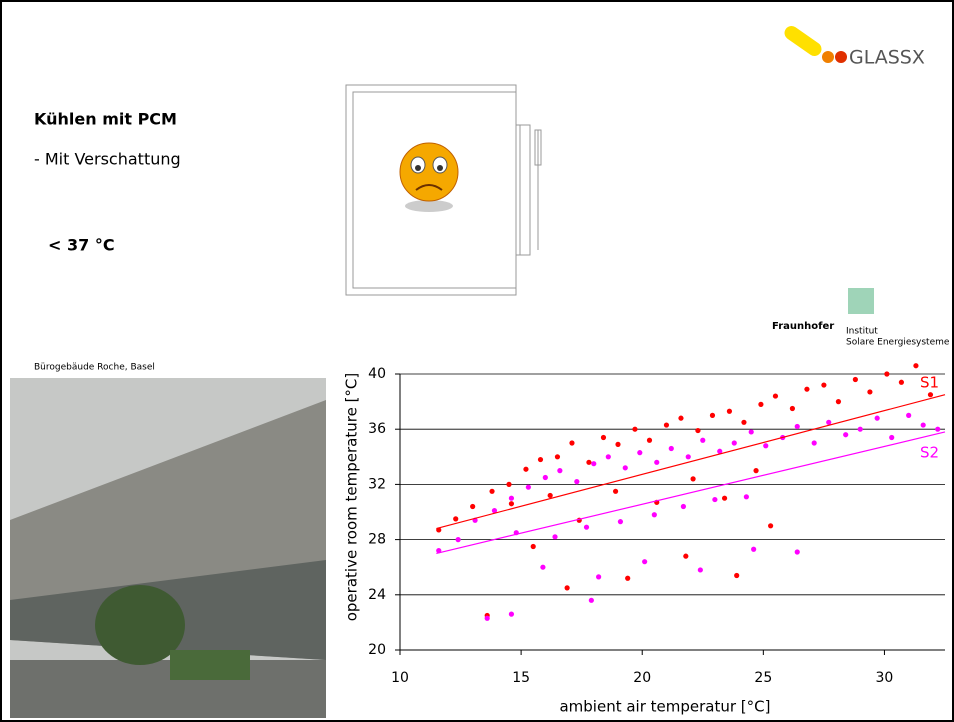 This screenshot has height=722, width=954. I want to click on x-tick-label: 30, so click(885, 678).